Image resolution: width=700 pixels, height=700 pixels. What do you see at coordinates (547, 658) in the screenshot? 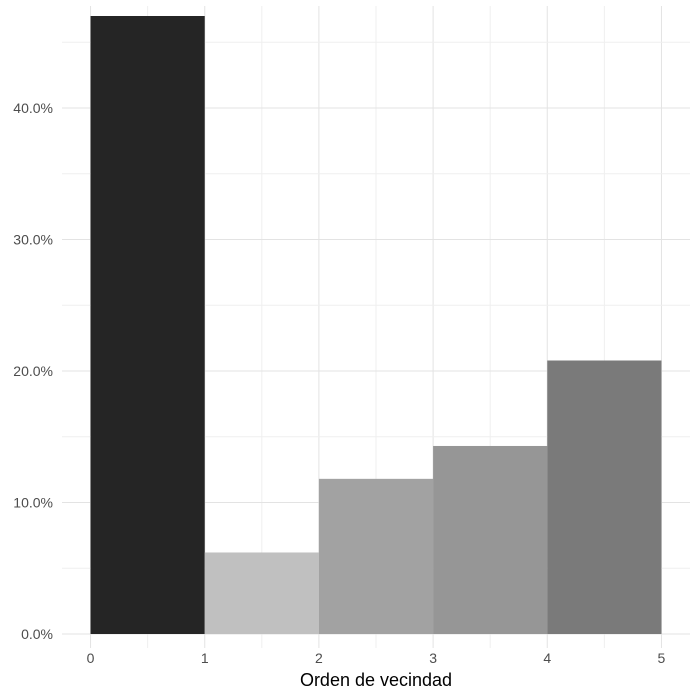
I see `x-tick-label: 4` at bounding box center [547, 658].